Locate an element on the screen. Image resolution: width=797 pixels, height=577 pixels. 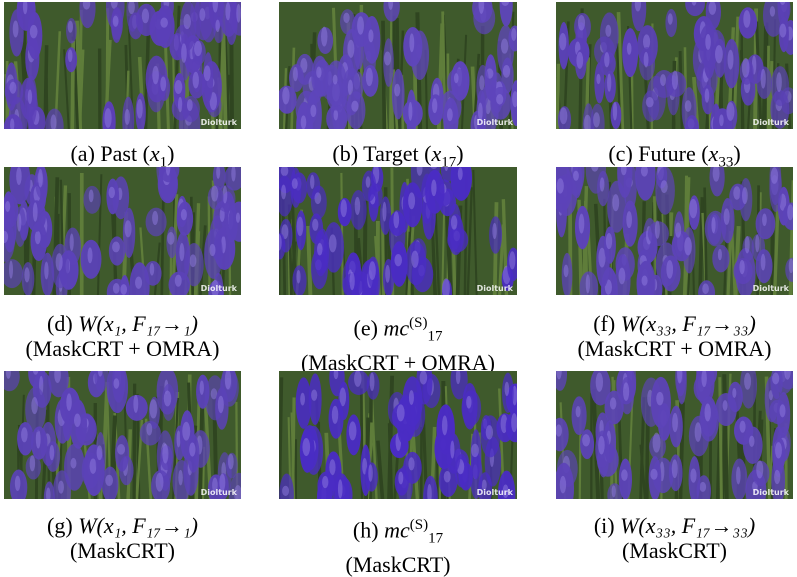
panel-image-h: Diolturk is located at coordinates (398, 435).